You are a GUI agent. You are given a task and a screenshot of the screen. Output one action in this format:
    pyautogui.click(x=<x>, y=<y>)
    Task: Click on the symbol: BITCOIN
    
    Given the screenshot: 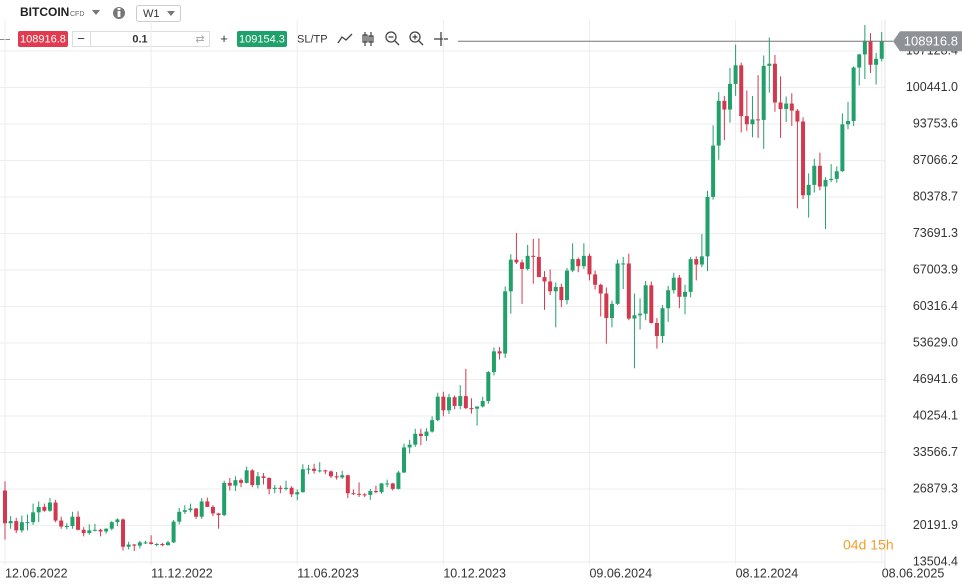 What is the action you would take?
    pyautogui.click(x=44, y=12)
    